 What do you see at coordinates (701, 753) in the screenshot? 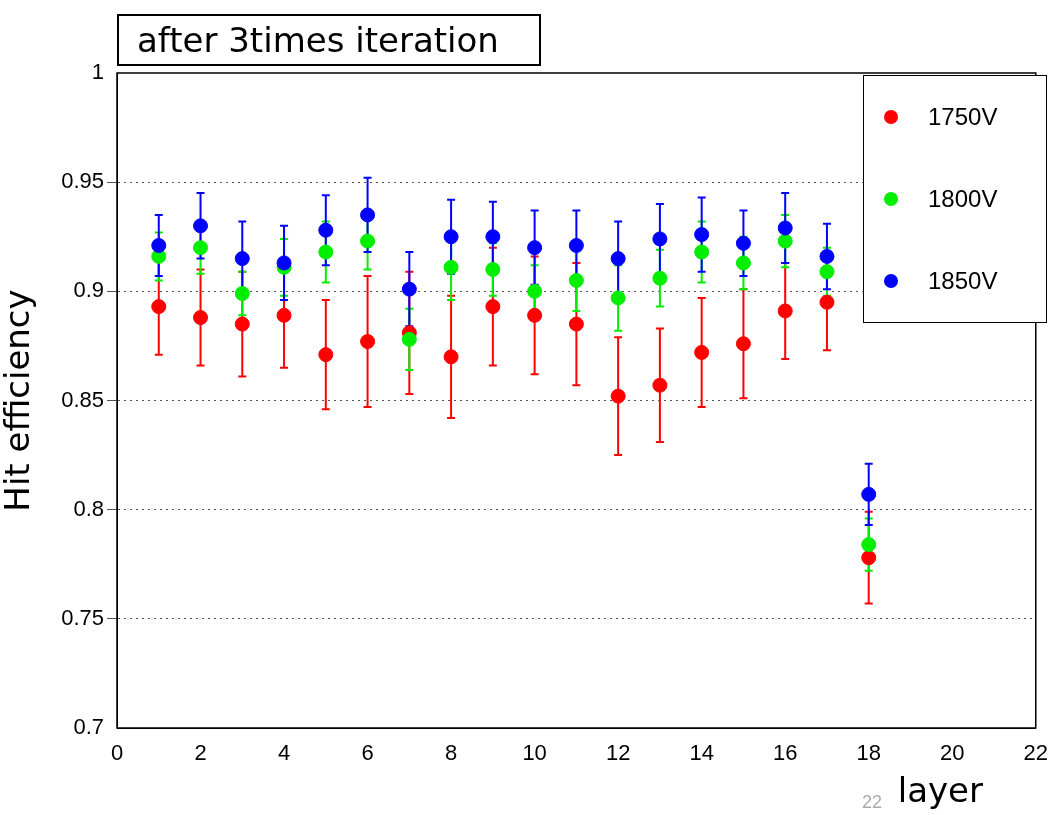
I see `x-tick-label: 14` at bounding box center [701, 753].